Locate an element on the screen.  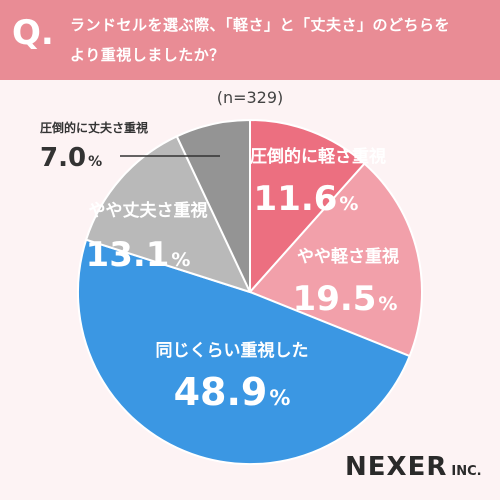
slice-label: やや軽さ重視 is located at coordinates (348, 256).